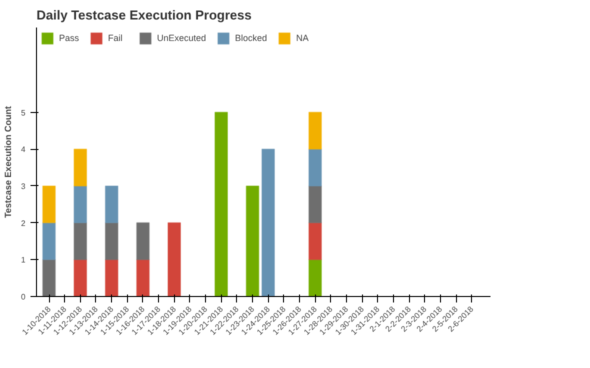  I want to click on legend-label: UnExecuted, so click(181, 38).